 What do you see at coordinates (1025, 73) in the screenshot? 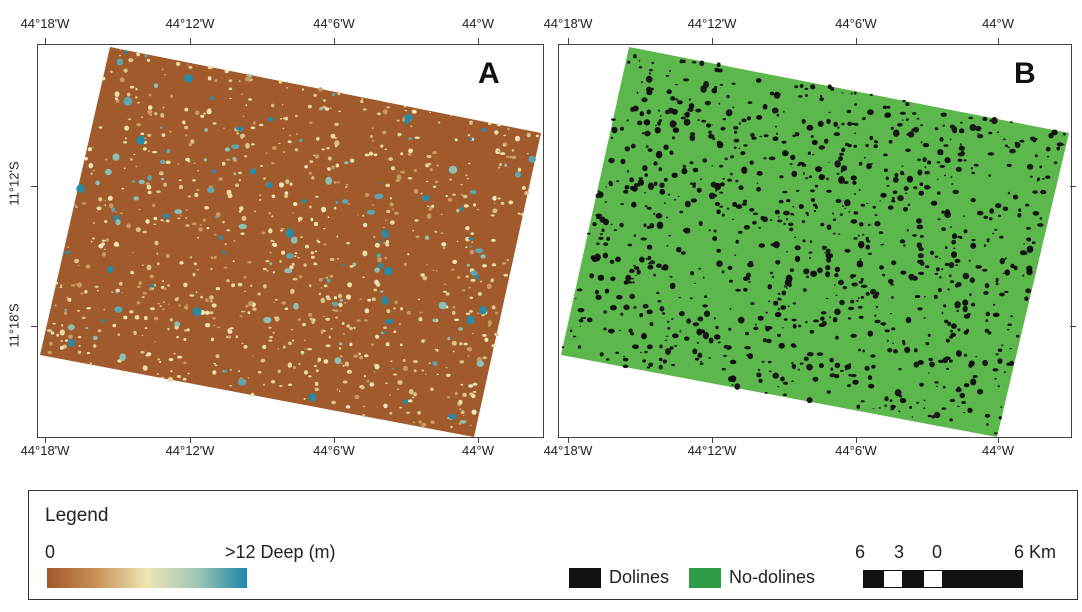
I see `panel-b-label: B` at bounding box center [1025, 73].